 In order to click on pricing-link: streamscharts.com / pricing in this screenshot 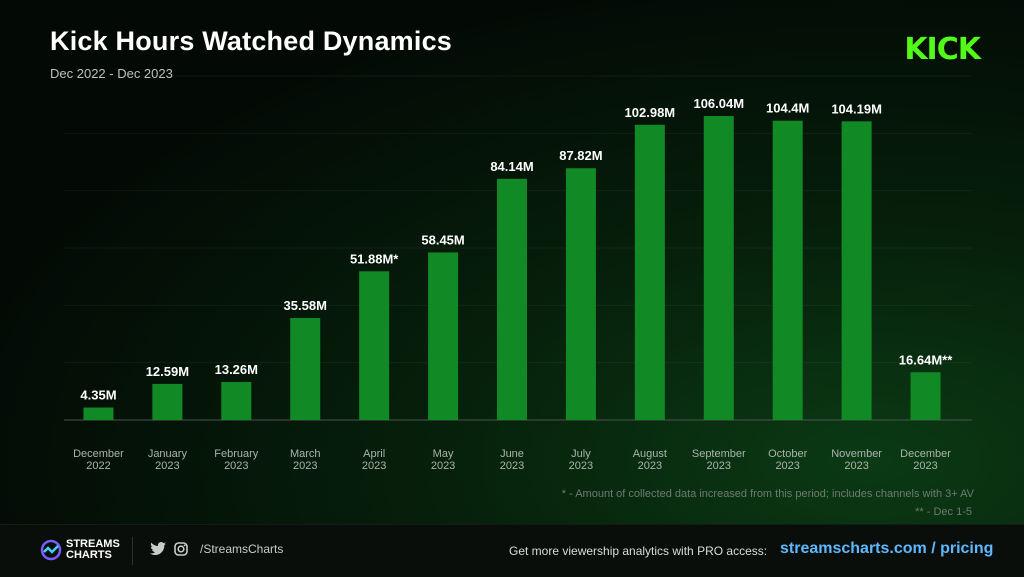, I will do `click(887, 548)`.